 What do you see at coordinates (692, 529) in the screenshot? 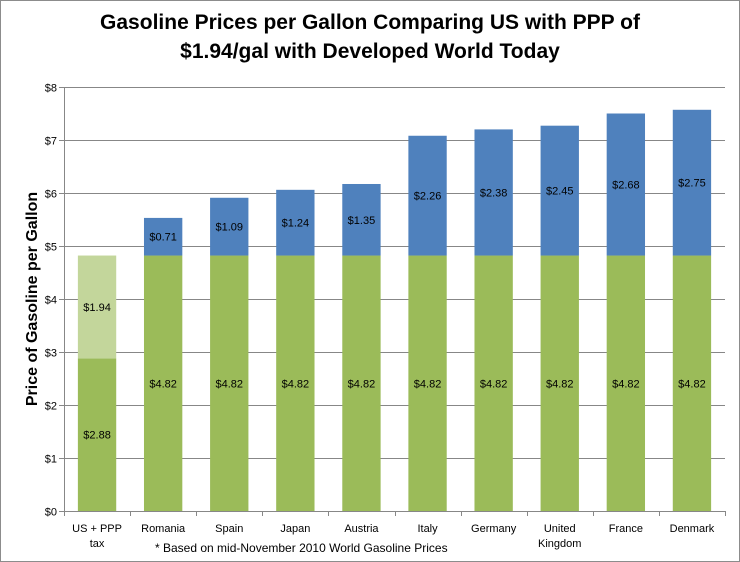
I see `x-tick-label: Denmark` at bounding box center [692, 529].